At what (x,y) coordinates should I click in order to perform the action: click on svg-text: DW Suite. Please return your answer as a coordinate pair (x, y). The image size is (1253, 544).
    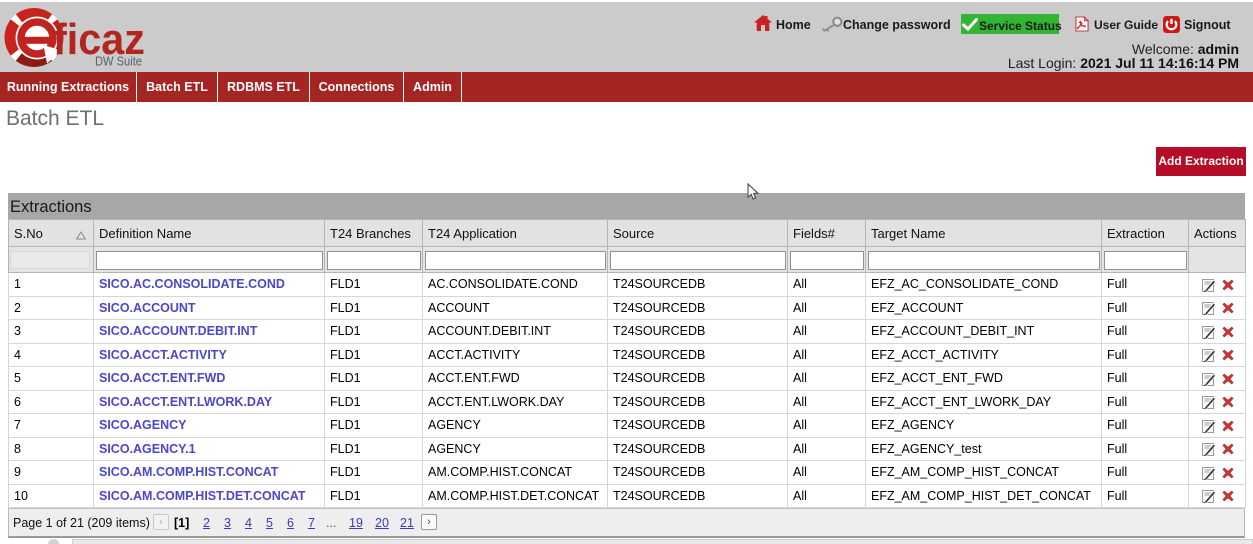
    Looking at the image, I should click on (118, 62).